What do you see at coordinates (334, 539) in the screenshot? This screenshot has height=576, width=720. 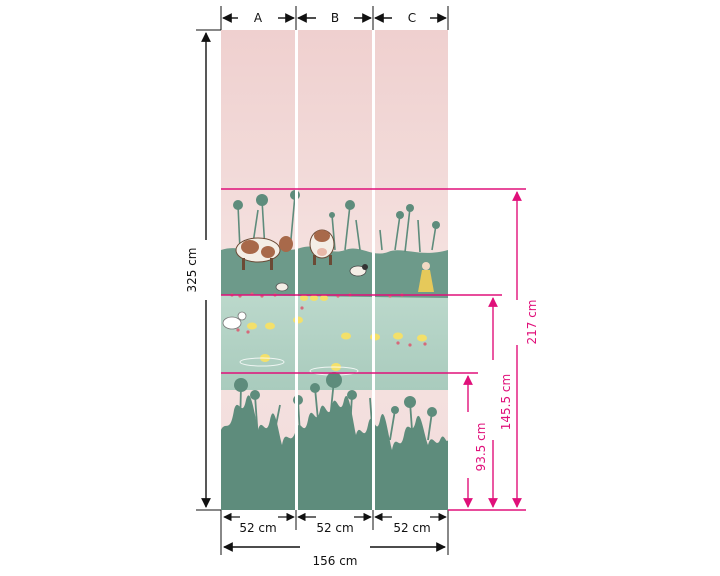 I see `bottom-width-dimensions: 52 cm 52 cm 52 cm 156 cm` at bounding box center [334, 539].